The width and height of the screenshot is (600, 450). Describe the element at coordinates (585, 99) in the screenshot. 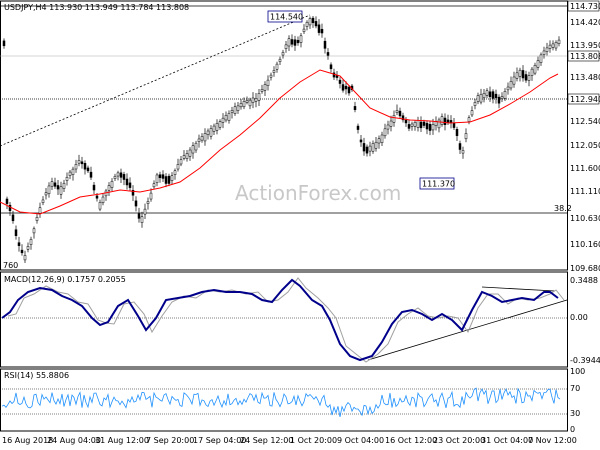

I see `price-axis-label: 112.940` at that location.